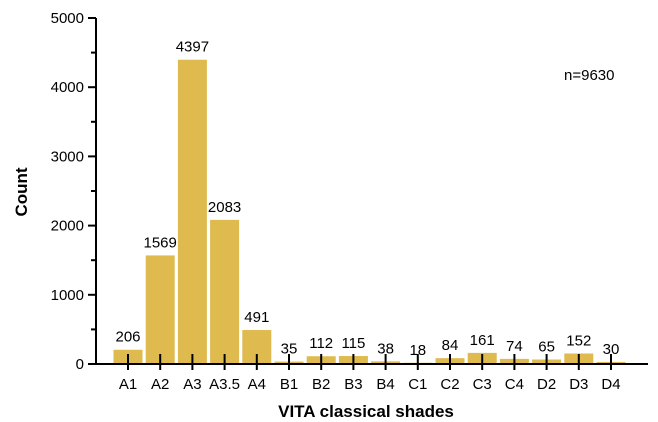  What do you see at coordinates (80, 364) in the screenshot?
I see `y-tick-label: 0` at bounding box center [80, 364].